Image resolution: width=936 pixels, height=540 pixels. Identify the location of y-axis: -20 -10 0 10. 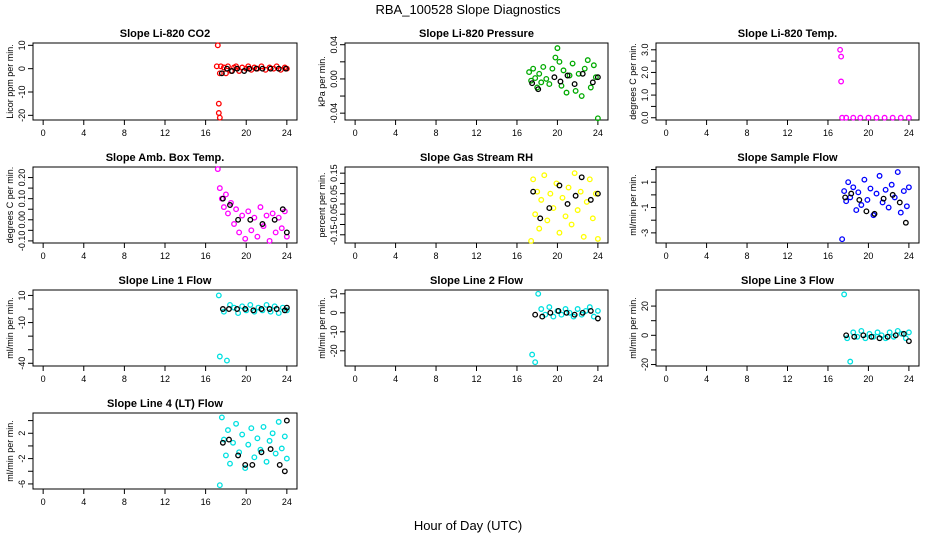
(25, 81).